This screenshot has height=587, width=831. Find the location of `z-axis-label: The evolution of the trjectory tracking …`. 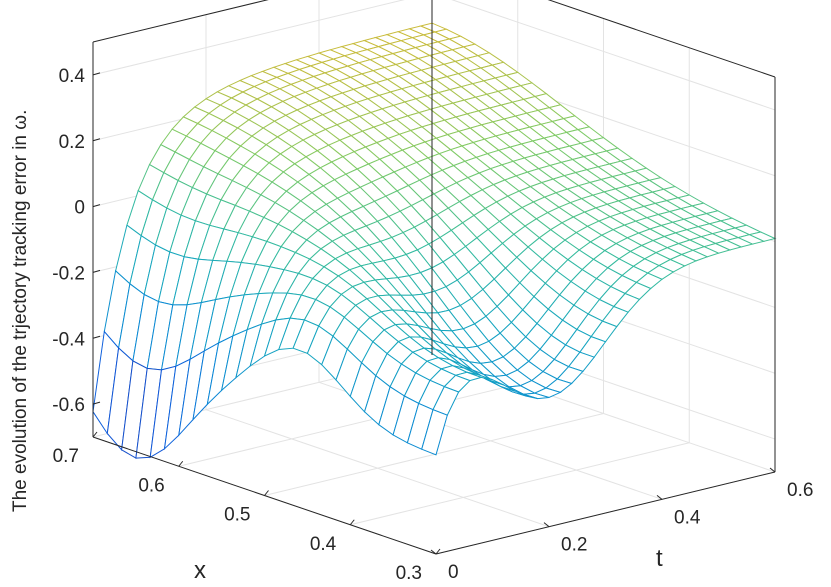

z-axis-label: The evolution of the trjectory tracking … is located at coordinates (20, 311).